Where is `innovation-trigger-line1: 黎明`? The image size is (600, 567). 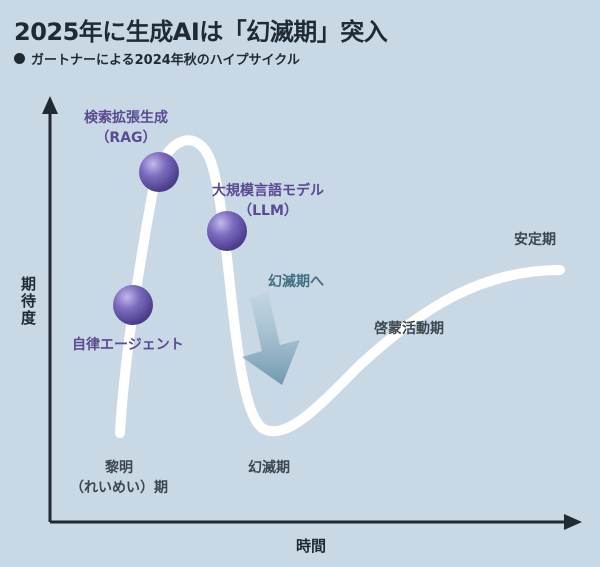 innovation-trigger-line1: 黎明 is located at coordinates (119, 468).